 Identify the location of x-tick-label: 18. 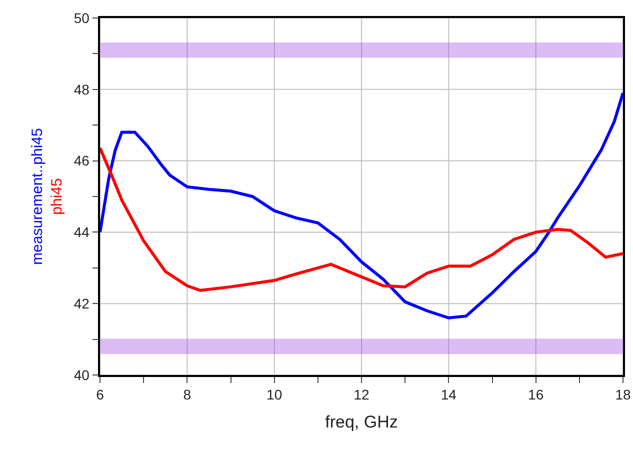
(623, 394).